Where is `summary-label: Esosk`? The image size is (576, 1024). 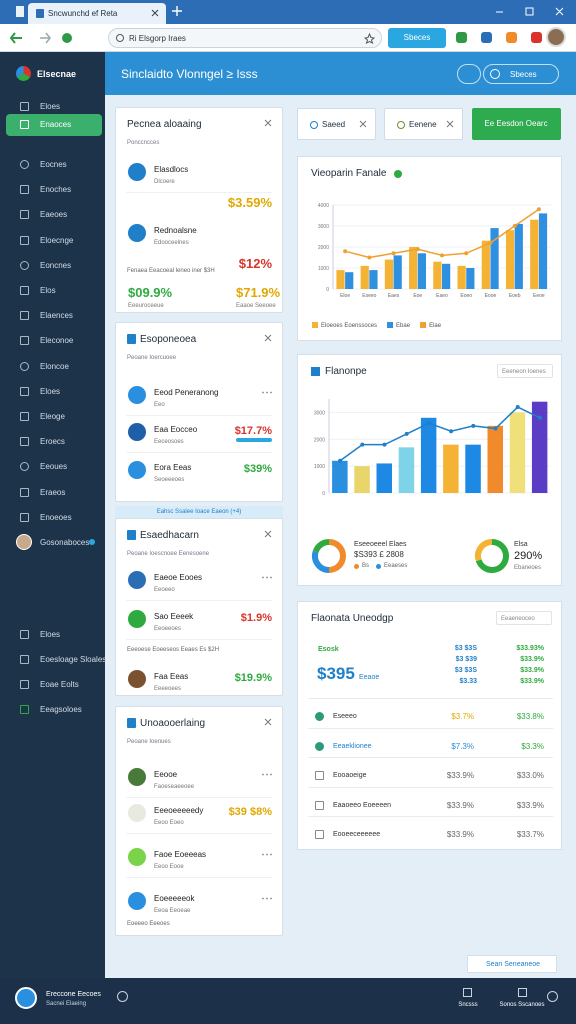 summary-label: Esosk is located at coordinates (328, 649).